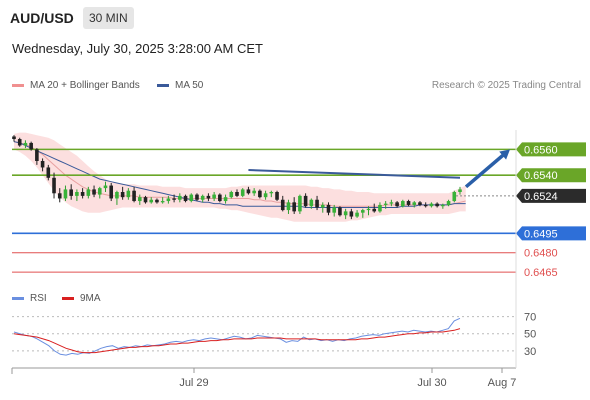 The image size is (590, 400). I want to click on rsi-tick-label: 70, so click(530, 318).